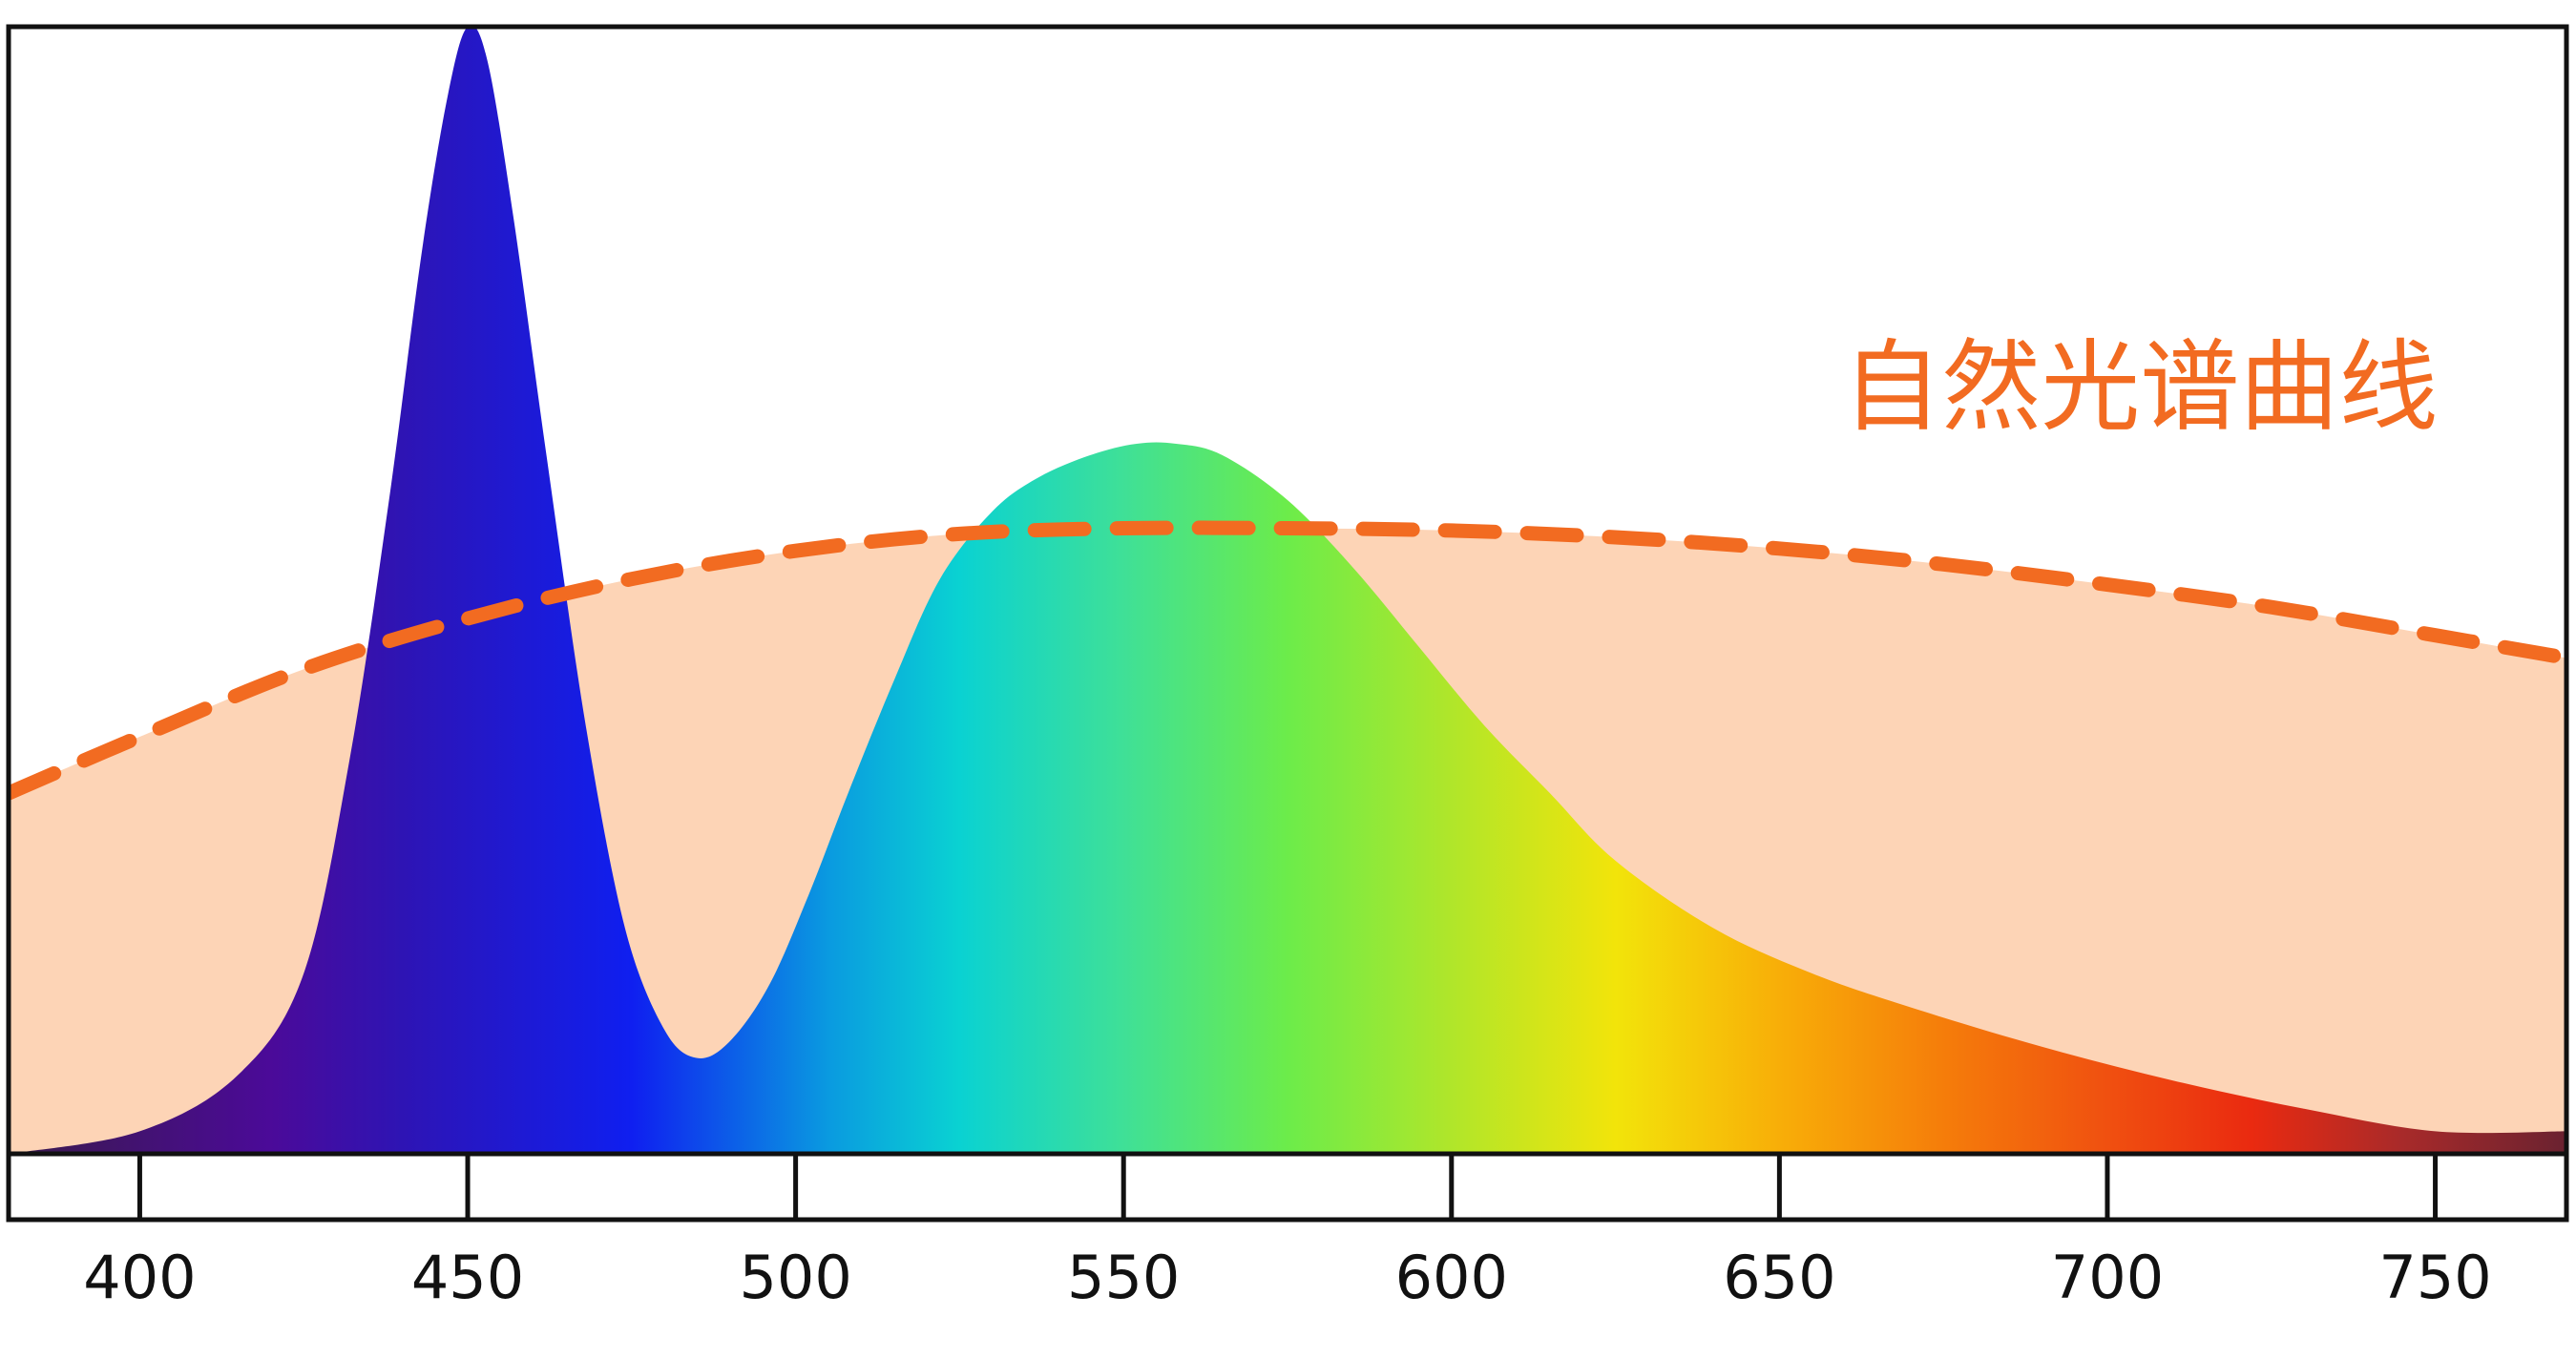 The height and width of the screenshot is (1359, 2576). Describe the element at coordinates (1287, 1187) in the screenshot. I see `x-axis-ticks` at that location.